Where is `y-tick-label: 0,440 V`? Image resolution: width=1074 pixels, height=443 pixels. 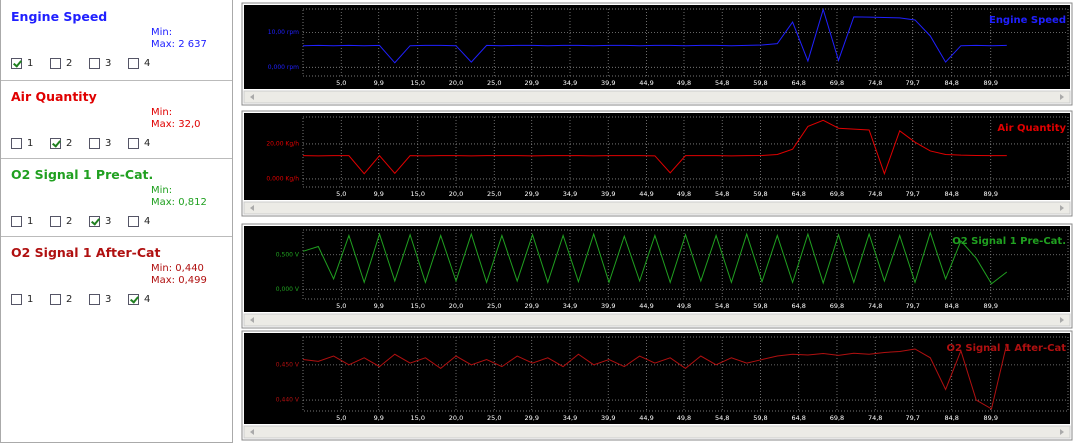 y-tick-label: 0,440 V is located at coordinates (288, 400).